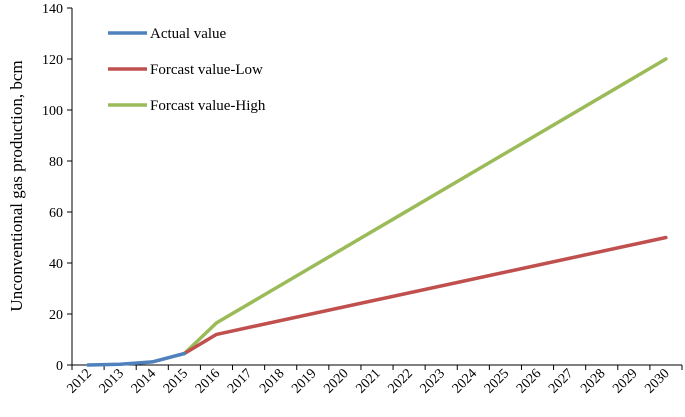 The image size is (685, 417). I want to click on x-tick-label: 2024, so click(465, 381).